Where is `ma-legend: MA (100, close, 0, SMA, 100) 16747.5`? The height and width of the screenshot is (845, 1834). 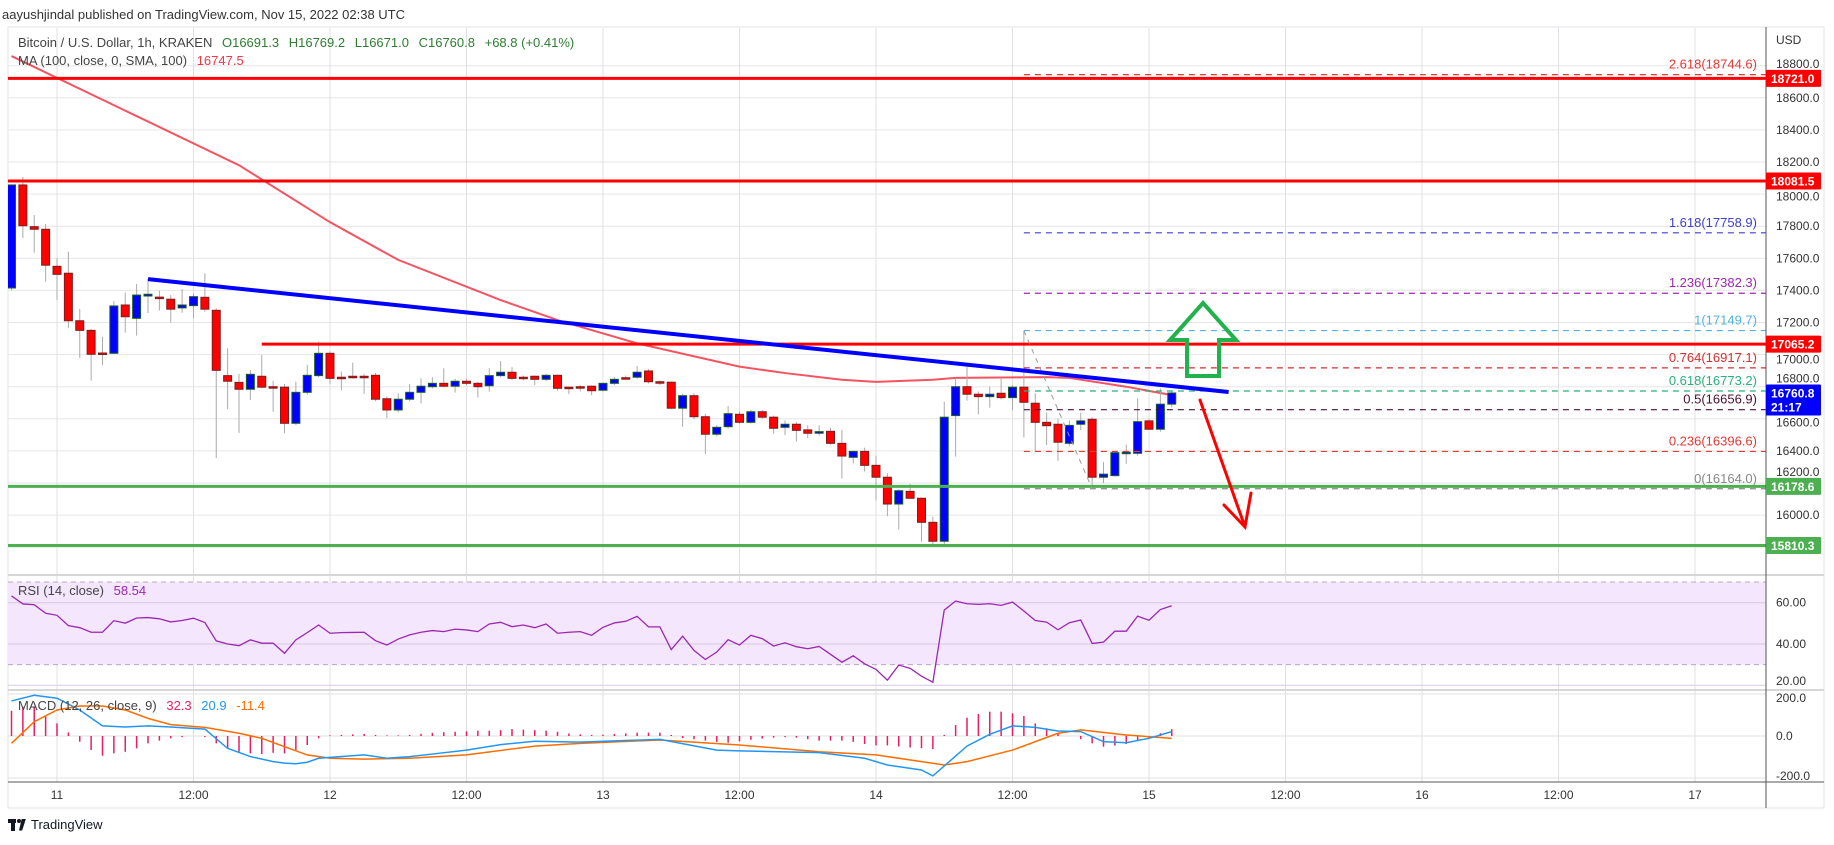 ma-legend: MA (100, close, 0, SMA, 100) 16747.5 is located at coordinates (134, 60).